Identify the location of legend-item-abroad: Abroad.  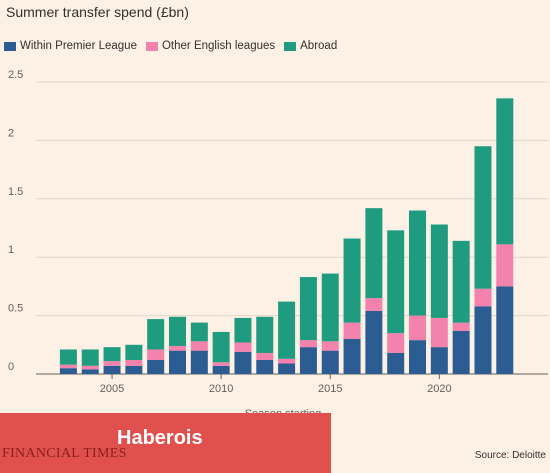
(310, 46).